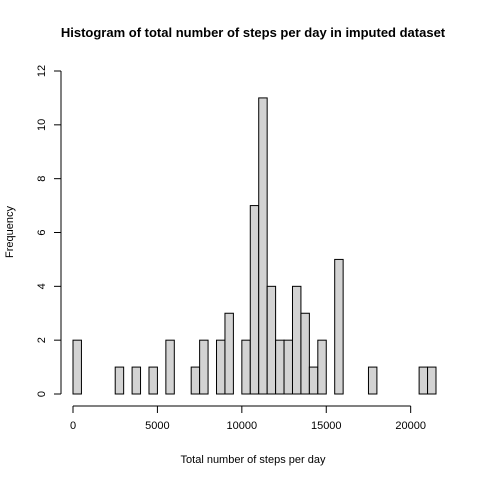 The height and width of the screenshot is (480, 480). What do you see at coordinates (73, 426) in the screenshot?
I see `x-tick-label: 0` at bounding box center [73, 426].